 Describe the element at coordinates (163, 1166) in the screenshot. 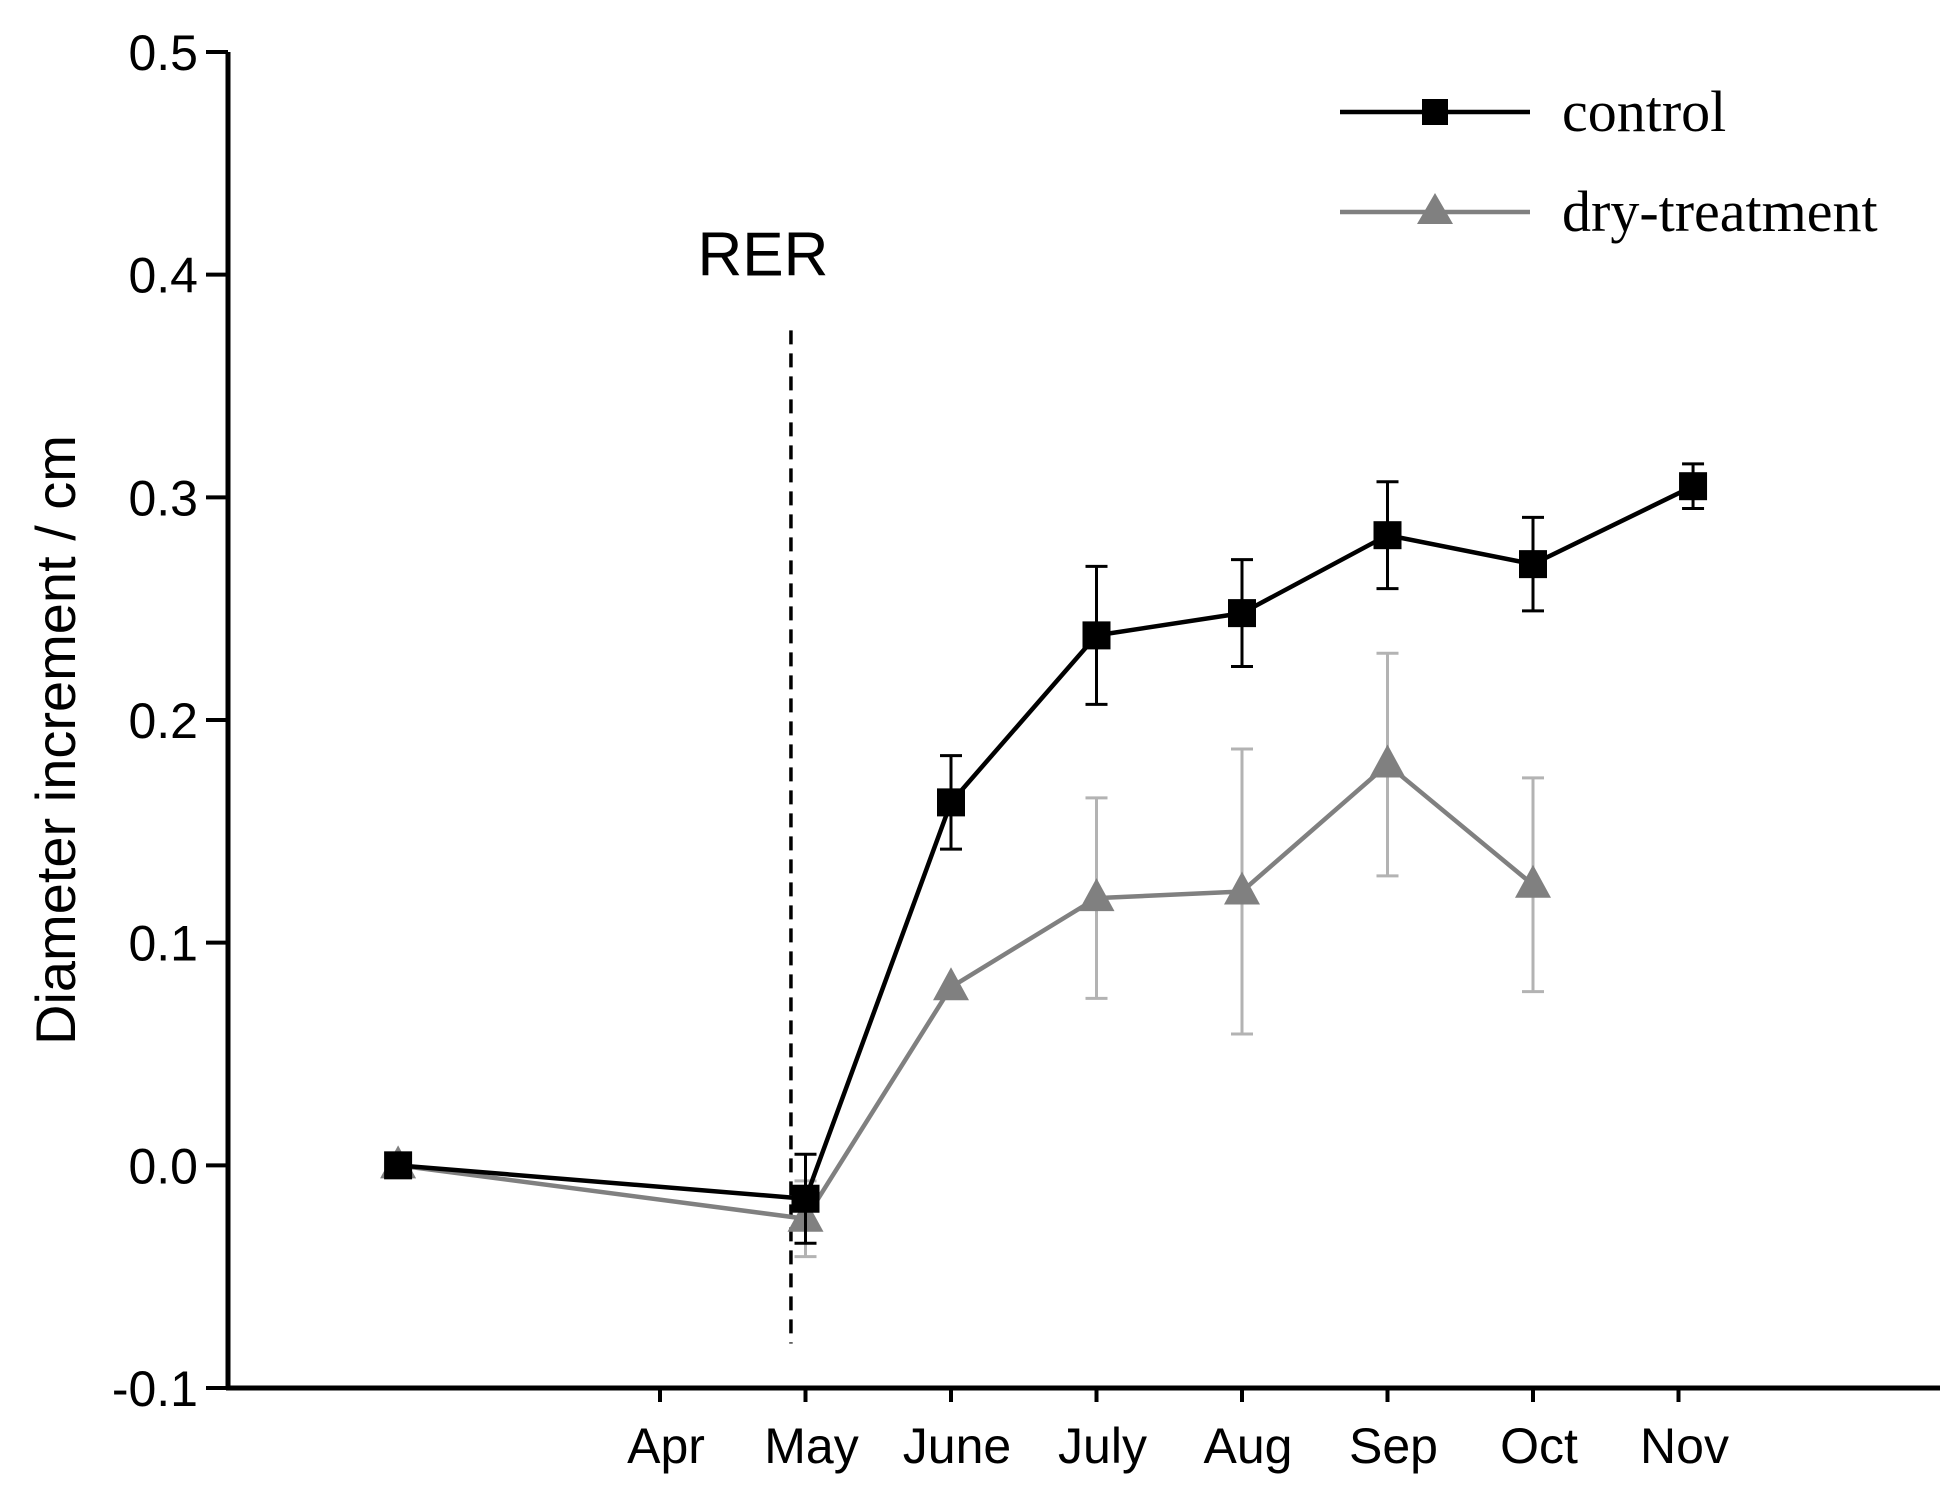

I see `y-tick-label: 0.0` at that location.